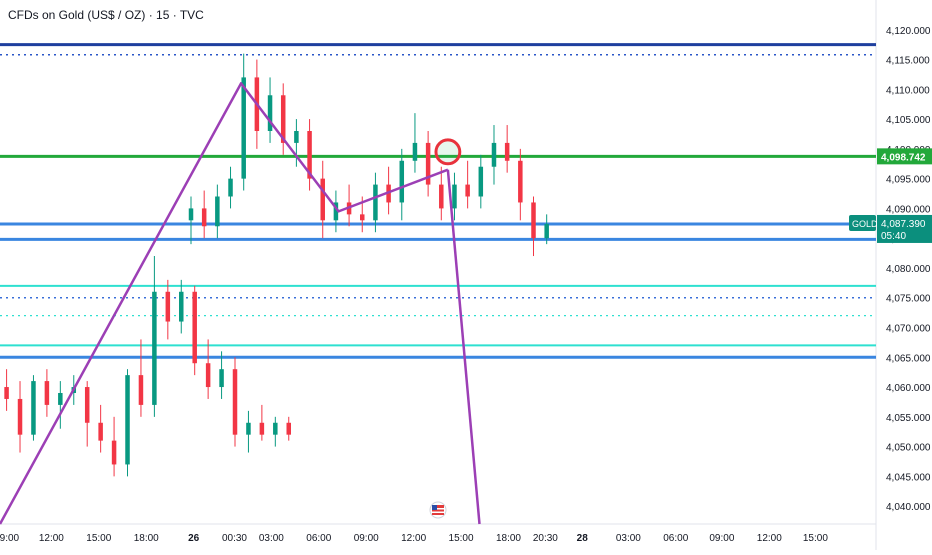  I want to click on x-tick-label-8: 09:00, so click(366, 538).